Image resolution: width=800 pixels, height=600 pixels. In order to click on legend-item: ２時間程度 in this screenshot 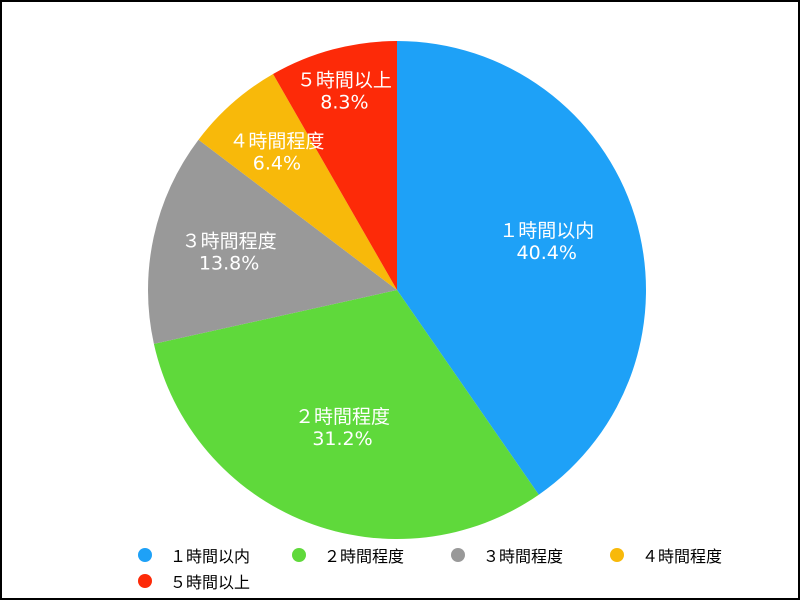, I will do `click(371, 555)`.